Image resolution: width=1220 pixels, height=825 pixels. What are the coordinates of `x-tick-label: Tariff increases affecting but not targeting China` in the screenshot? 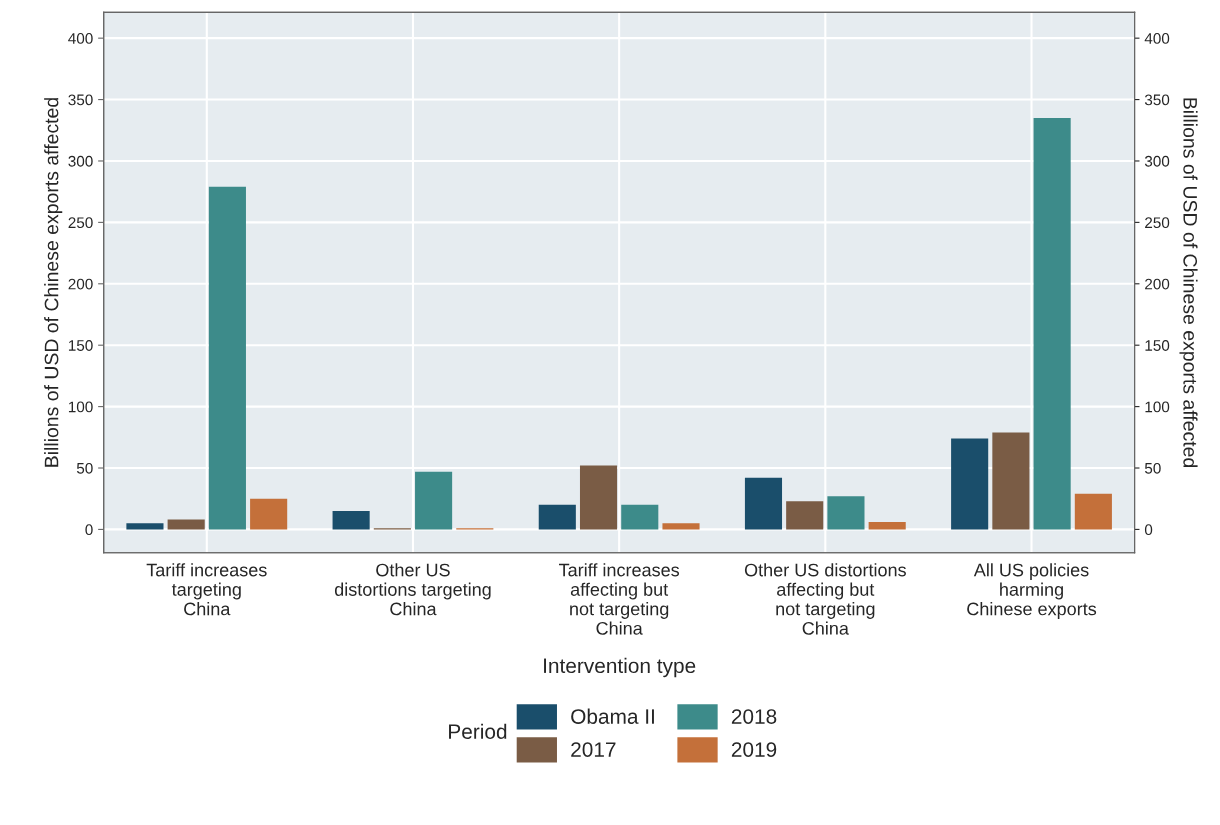 It's located at (619, 599).